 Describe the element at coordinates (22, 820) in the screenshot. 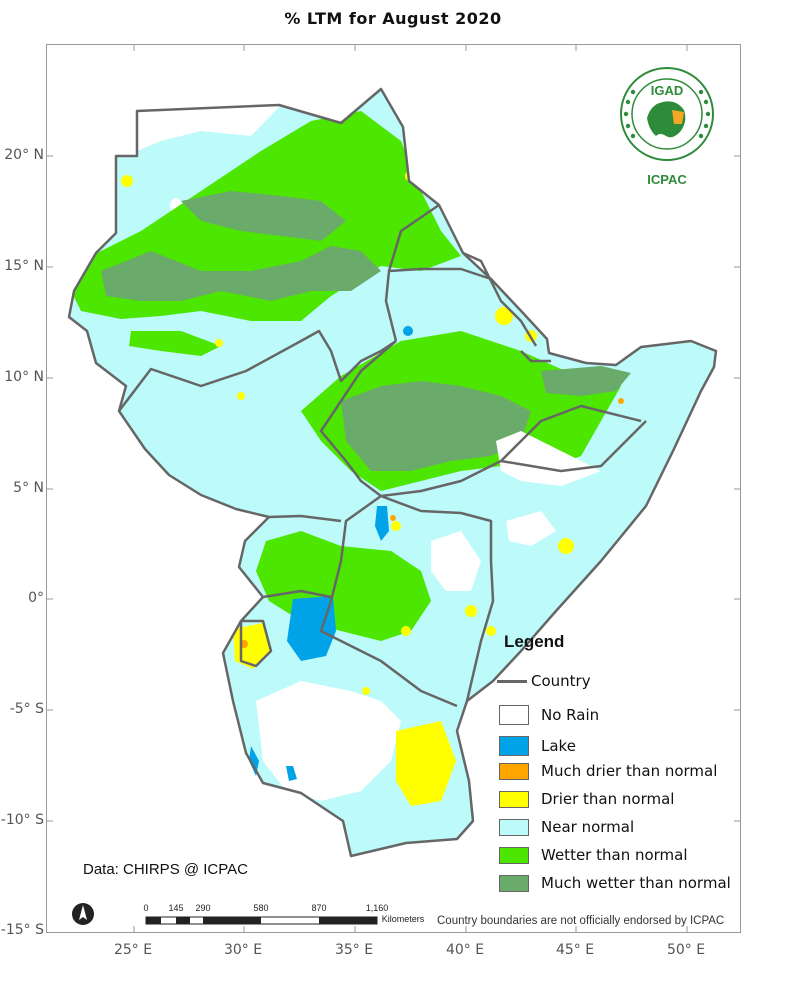

I see `lat-label-10s: -10° S` at that location.